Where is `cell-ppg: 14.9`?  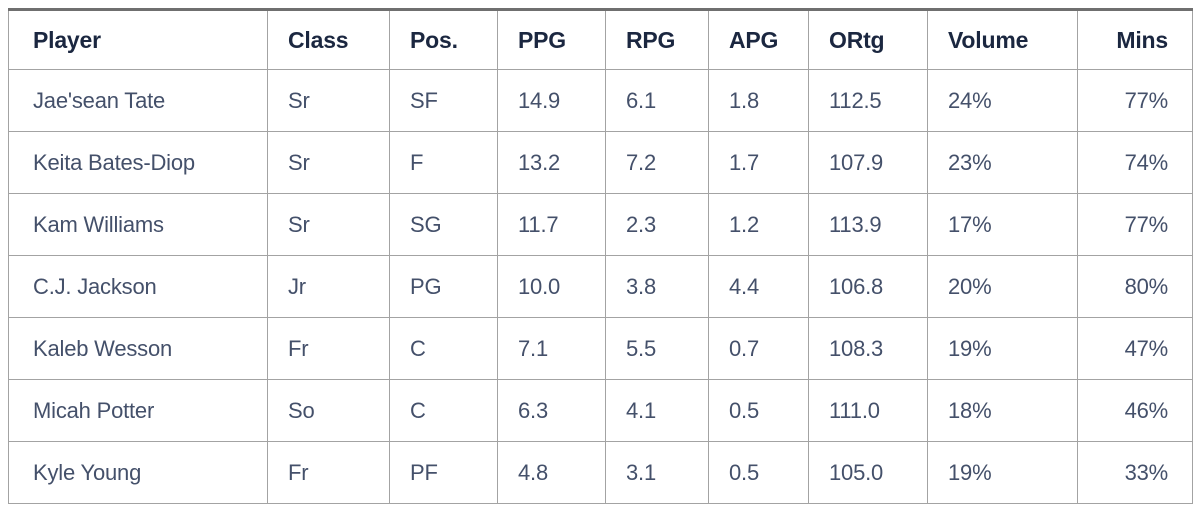 cell-ppg: 14.9 is located at coordinates (551, 100).